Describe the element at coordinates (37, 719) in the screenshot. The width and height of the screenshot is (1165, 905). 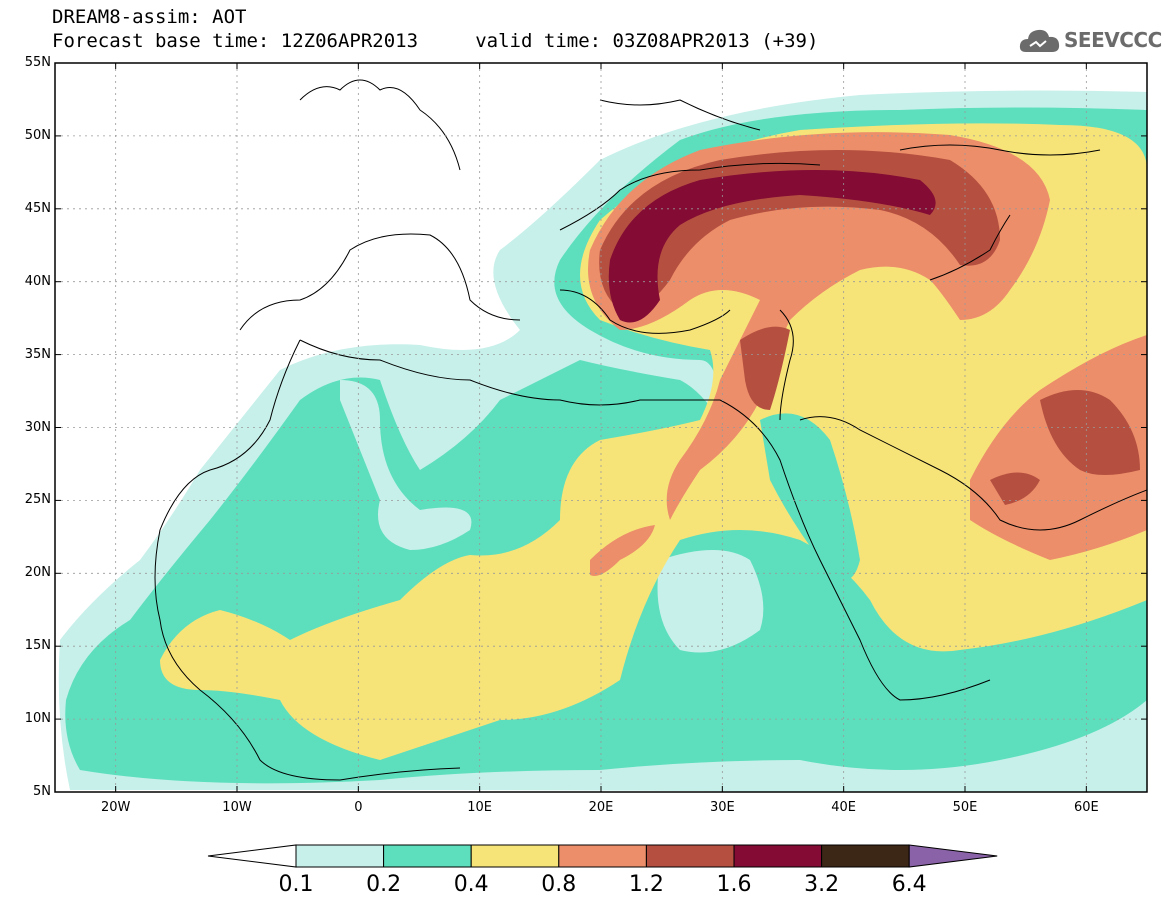
I see `lat-label: 10N` at that location.